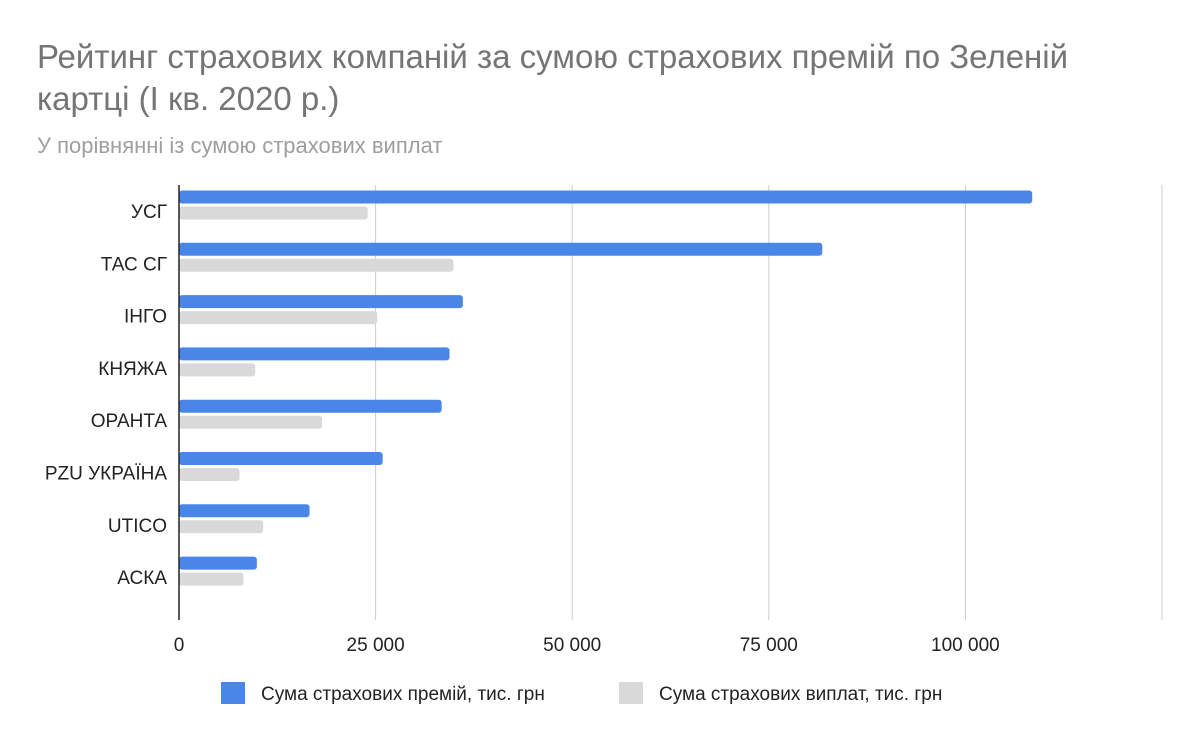 This screenshot has height=742, width=1200. What do you see at coordinates (106, 474) in the screenshot?
I see `category-label: PZU УКРАЇНА` at bounding box center [106, 474].